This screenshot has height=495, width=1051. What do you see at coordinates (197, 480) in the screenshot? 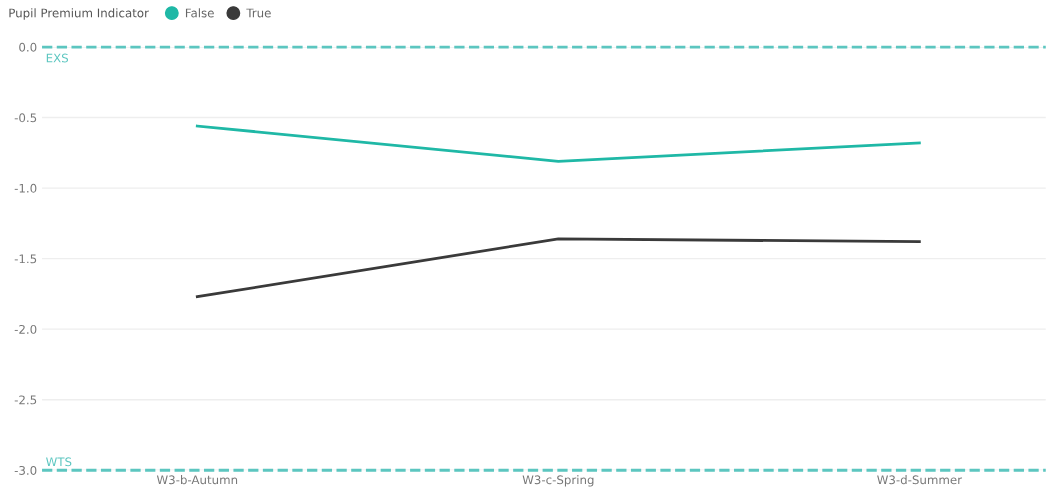
I see `x-tick-label: W3-b-Autumn` at bounding box center [197, 480].